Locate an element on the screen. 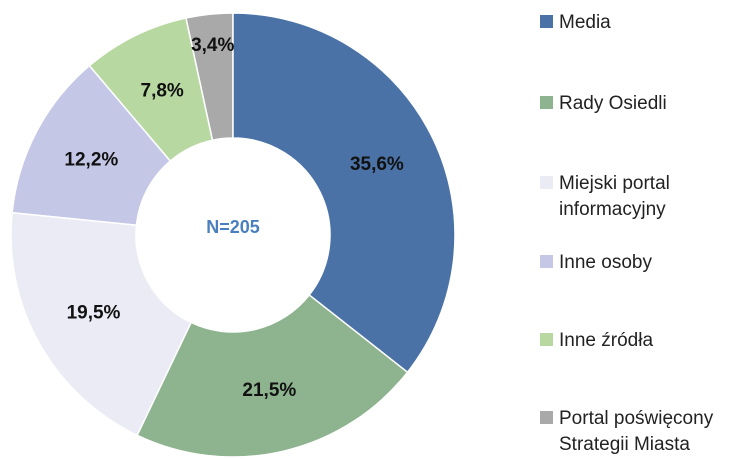 This screenshot has height=459, width=739. data-label: 35,6% is located at coordinates (377, 164).